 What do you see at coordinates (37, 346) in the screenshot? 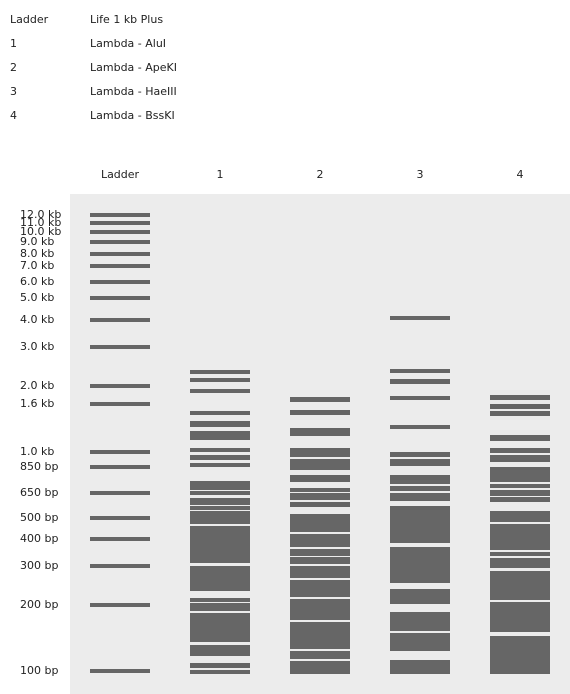
I see `ladder-label: 3.0 kb` at bounding box center [37, 346].